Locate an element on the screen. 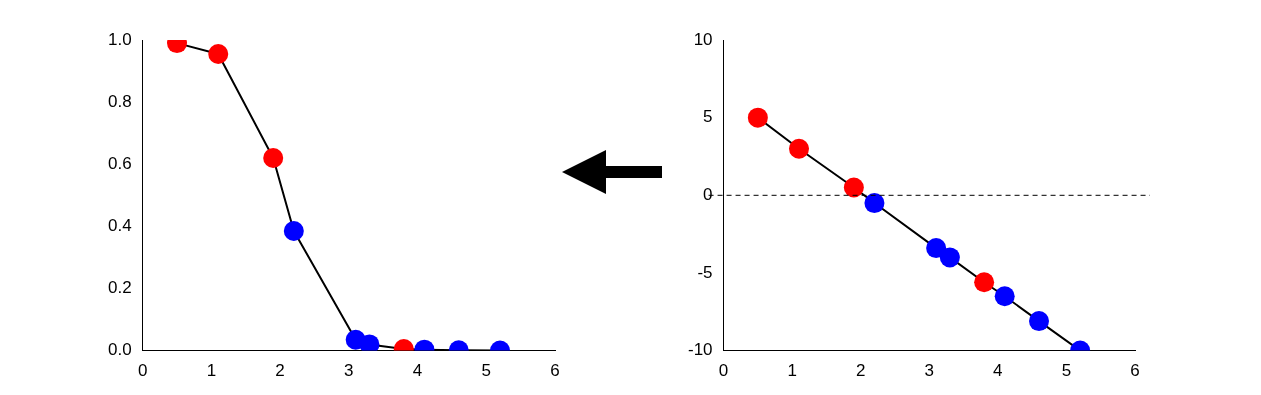 The width and height of the screenshot is (1261, 395). y-tick-label: 10 is located at coordinates (703, 39).